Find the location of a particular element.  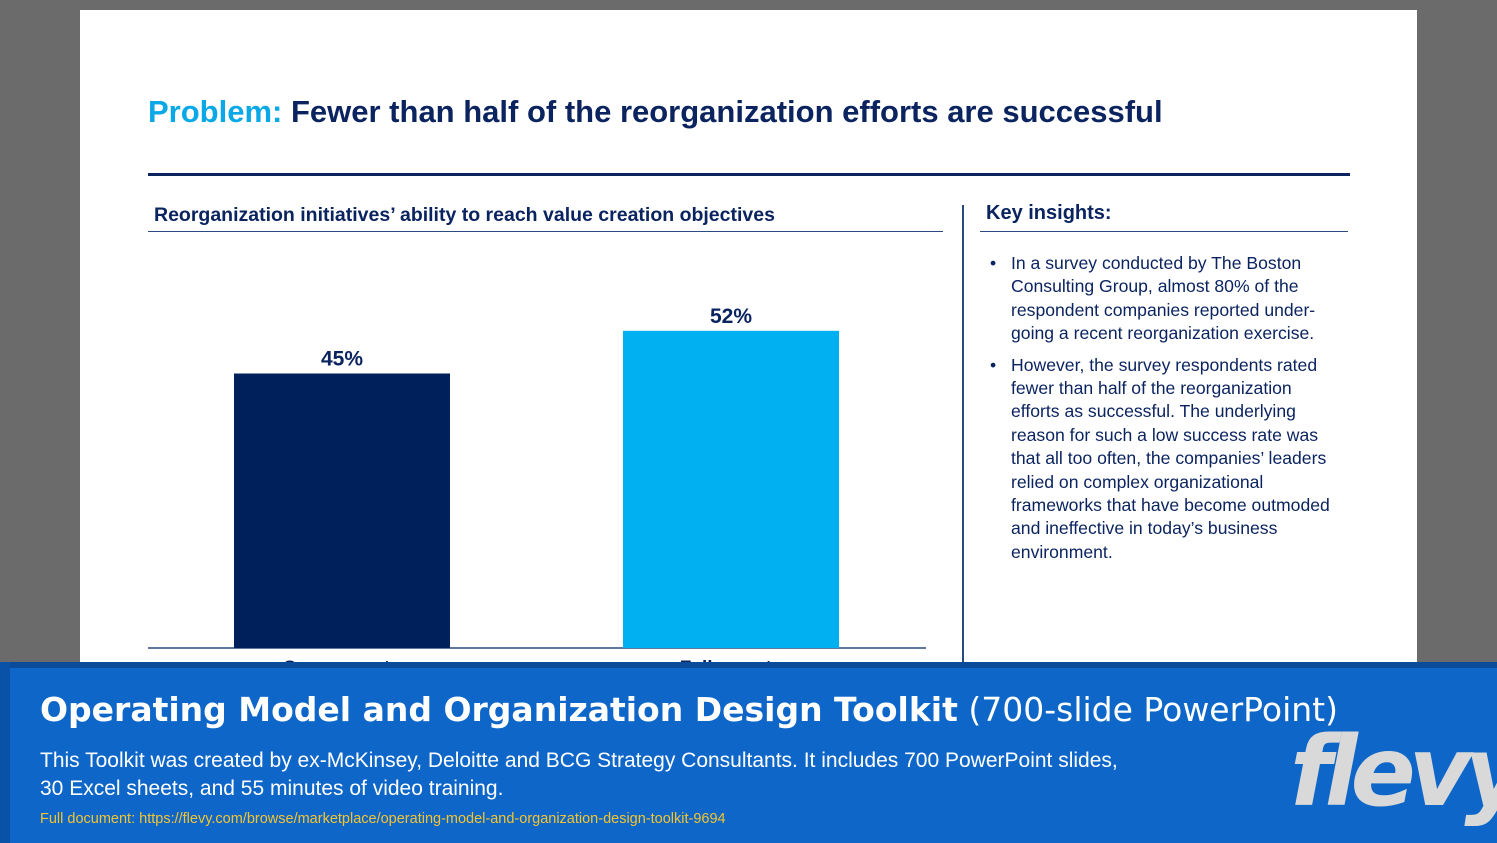

chart-heading-divider is located at coordinates (545, 231).